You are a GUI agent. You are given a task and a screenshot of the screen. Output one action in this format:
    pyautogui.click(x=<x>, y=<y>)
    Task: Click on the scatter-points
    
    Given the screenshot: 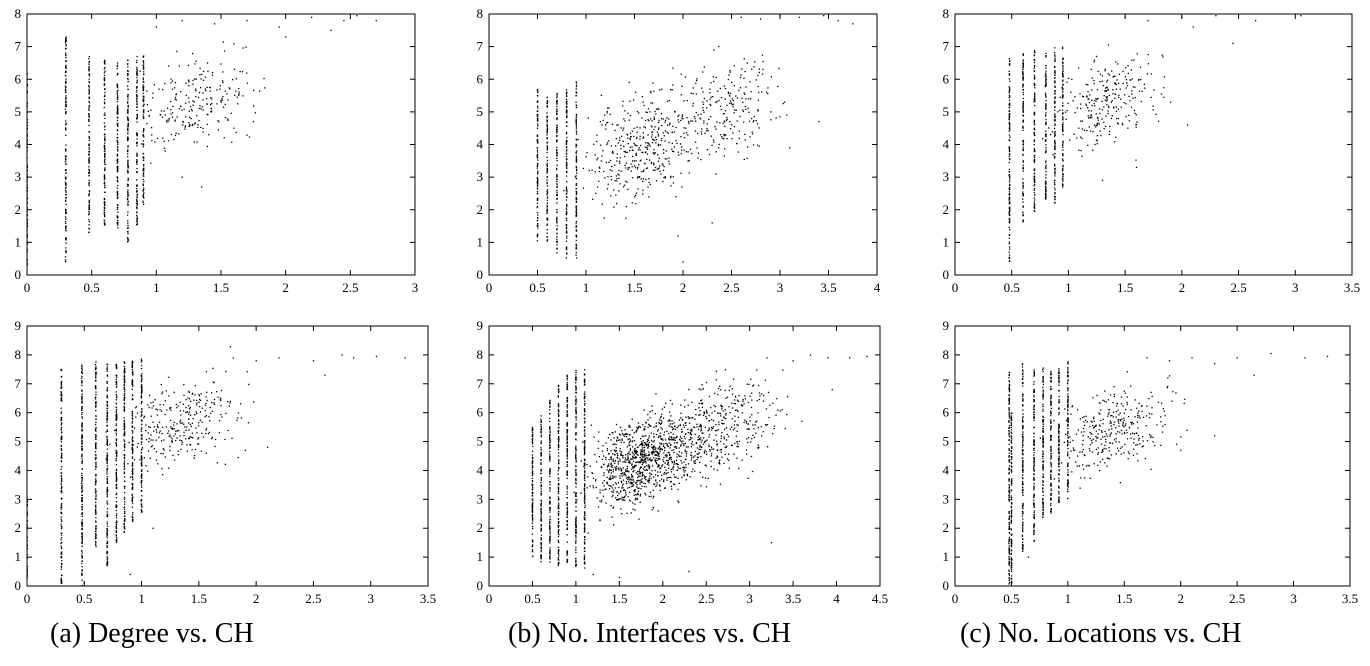 What is the action you would take?
    pyautogui.click(x=695, y=139)
    